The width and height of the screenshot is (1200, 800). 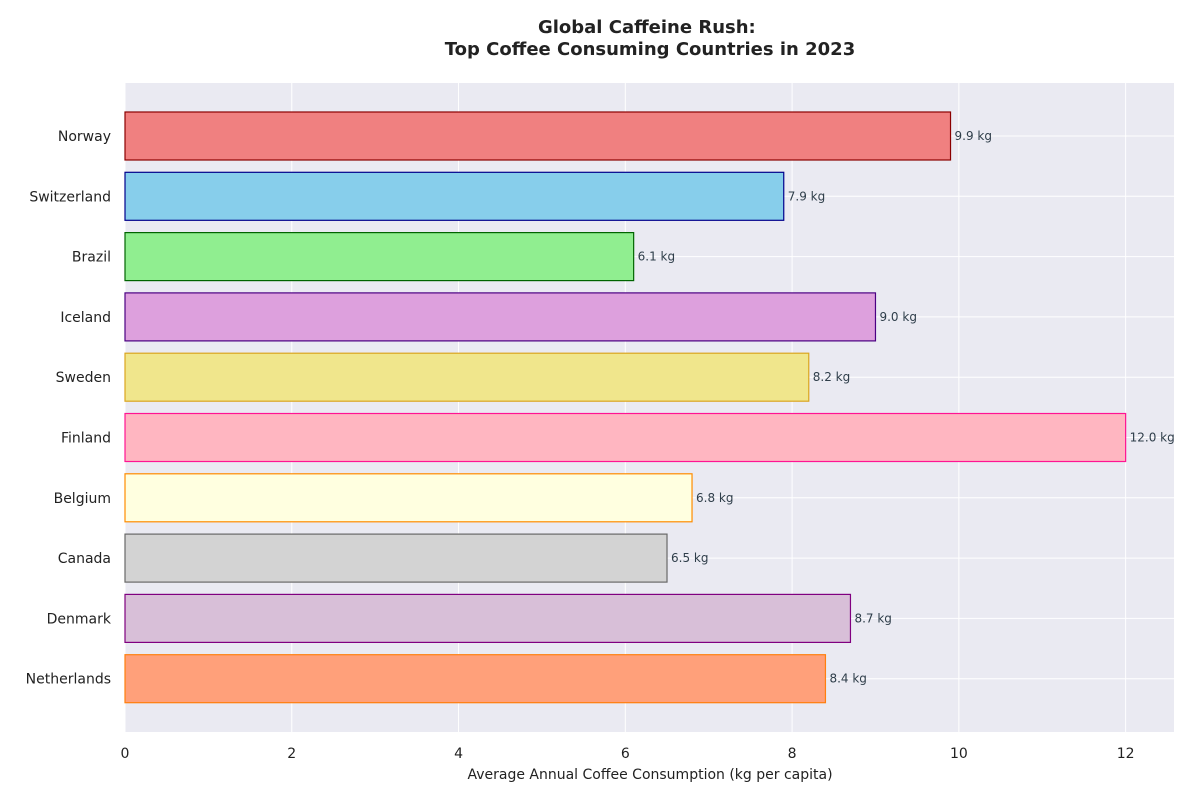 I want to click on y-tick-label: Switzerland, so click(x=70, y=197).